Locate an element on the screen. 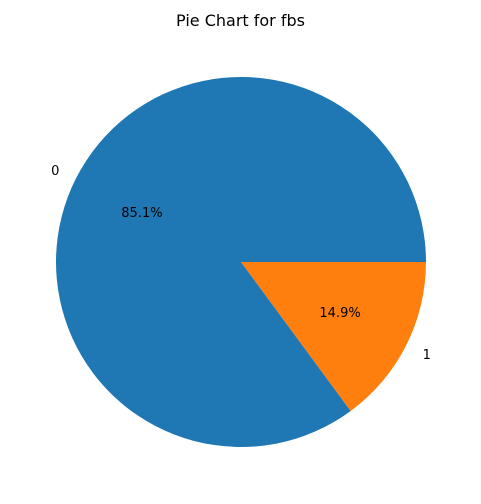 The height and width of the screenshot is (504, 481). chart-title: Pie Chart for fbs is located at coordinates (240, 20).